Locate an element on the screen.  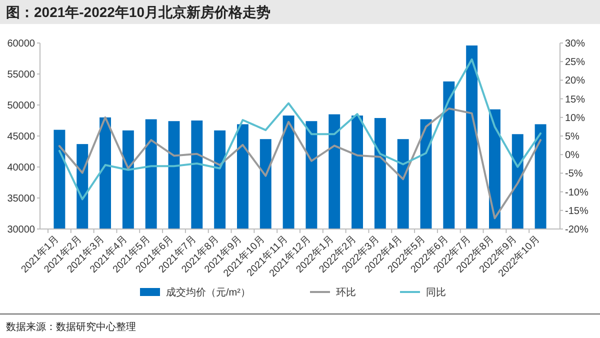
legend-label: 环比 is located at coordinates (346, 292).